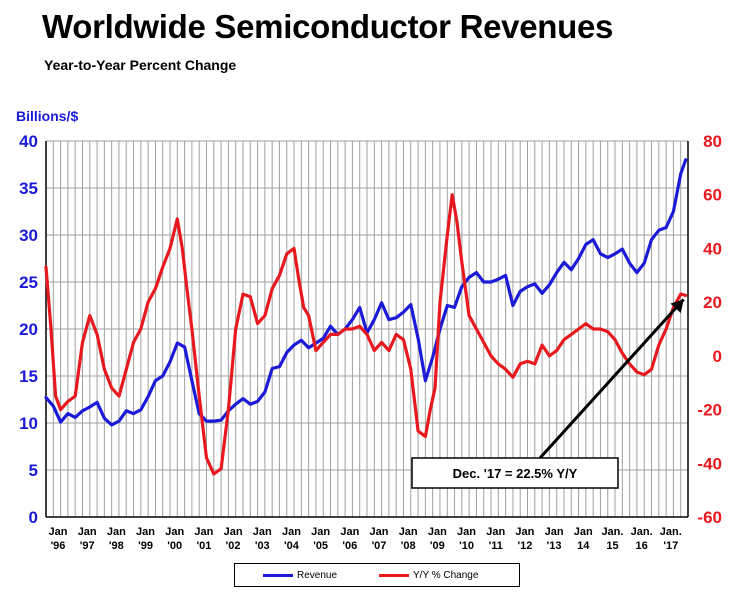 The height and width of the screenshot is (595, 750). What do you see at coordinates (712, 248) in the screenshot?
I see `y-tick-right-label: 40` at bounding box center [712, 248].